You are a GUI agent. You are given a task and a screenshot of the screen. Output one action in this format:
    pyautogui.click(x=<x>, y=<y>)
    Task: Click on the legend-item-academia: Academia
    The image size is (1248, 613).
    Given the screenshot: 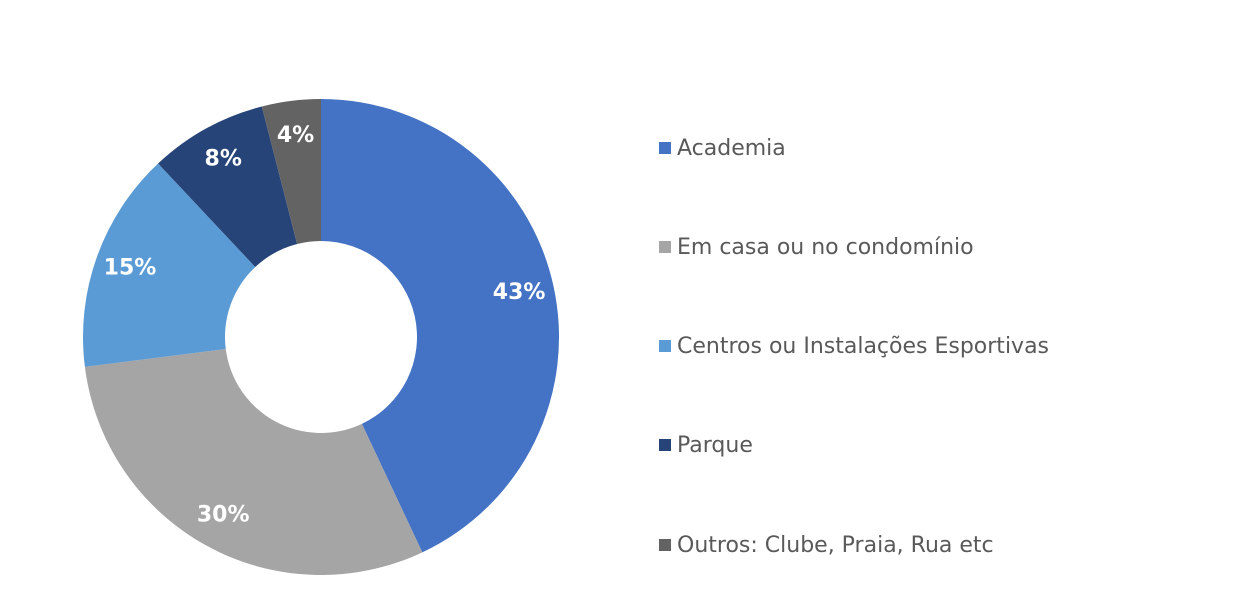 What is the action you would take?
    pyautogui.click(x=722, y=148)
    